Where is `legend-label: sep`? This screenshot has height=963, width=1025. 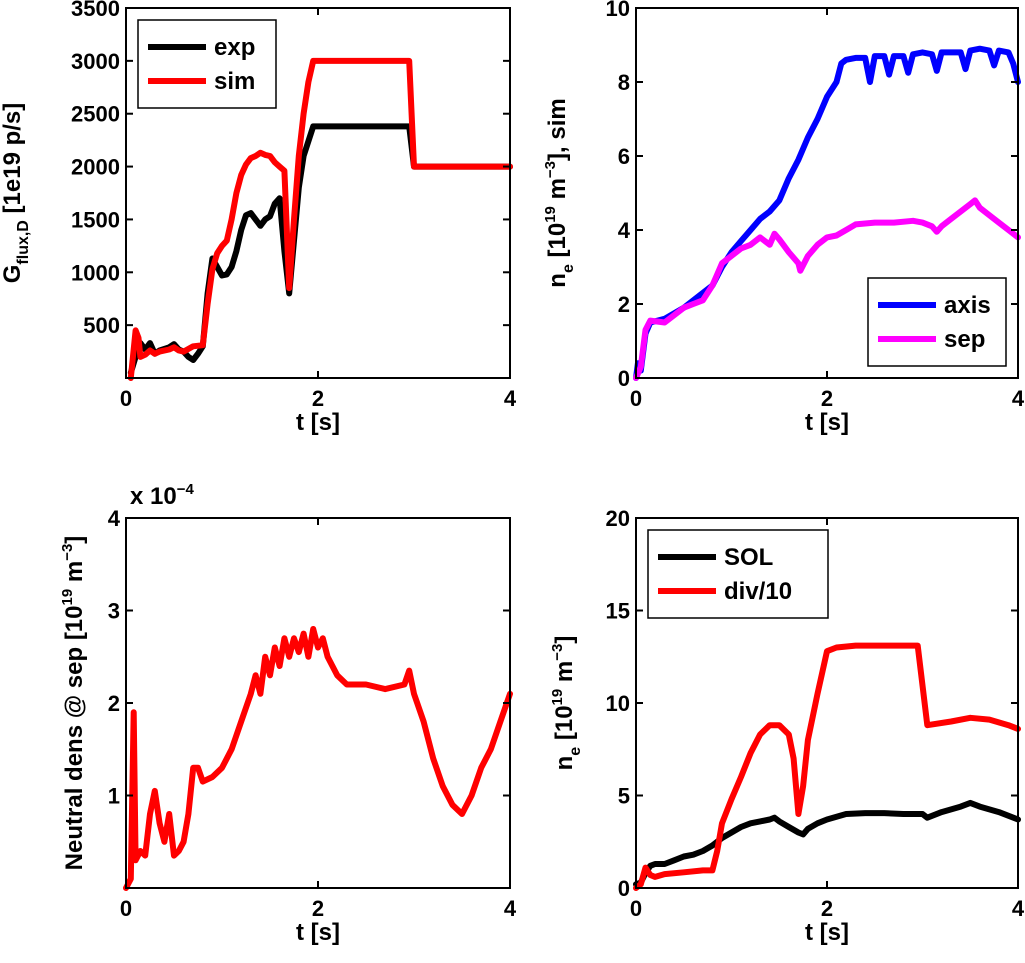 legend-label: sep is located at coordinates (964, 339).